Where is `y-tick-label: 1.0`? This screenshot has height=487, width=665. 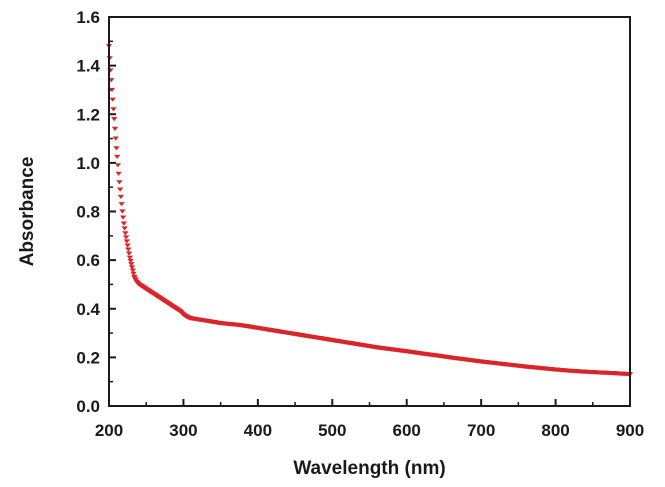 y-tick-label: 1.0 is located at coordinates (88, 163).